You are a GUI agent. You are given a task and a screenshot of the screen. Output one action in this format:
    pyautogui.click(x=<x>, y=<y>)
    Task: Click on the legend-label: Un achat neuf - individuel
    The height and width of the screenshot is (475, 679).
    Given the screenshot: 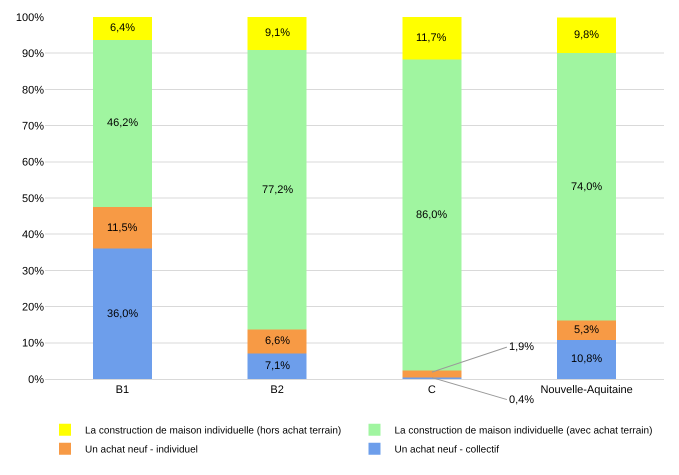 What is the action you would take?
    pyautogui.click(x=141, y=450)
    